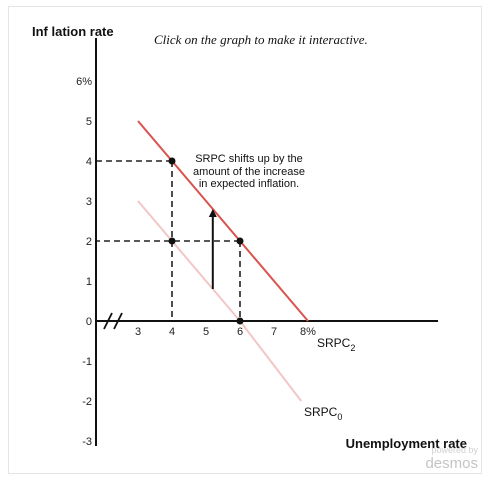 Image resolution: width=489 pixels, height=478 pixels. Describe the element at coordinates (454, 450) in the screenshot. I see `powered-by-text: powered by` at that location.